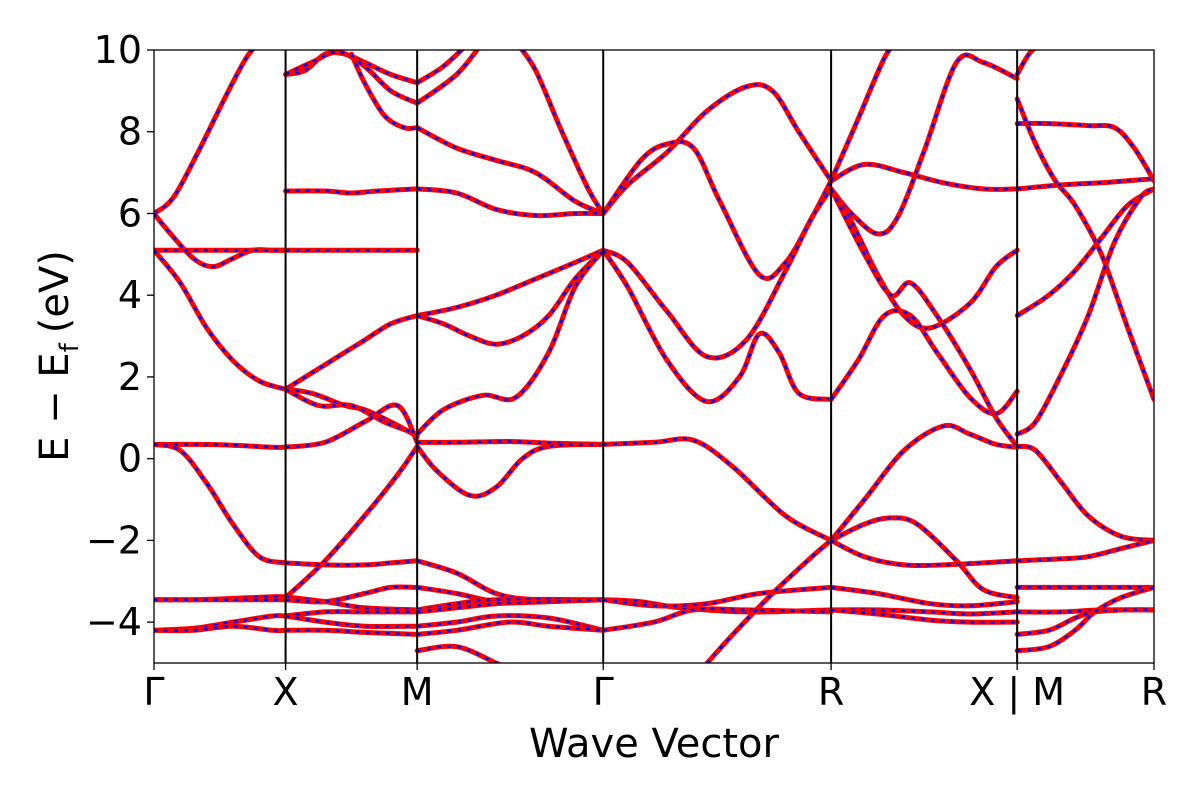  What do you see at coordinates (831, 692) in the screenshot?
I see `x-tick-label-4: R` at bounding box center [831, 692].